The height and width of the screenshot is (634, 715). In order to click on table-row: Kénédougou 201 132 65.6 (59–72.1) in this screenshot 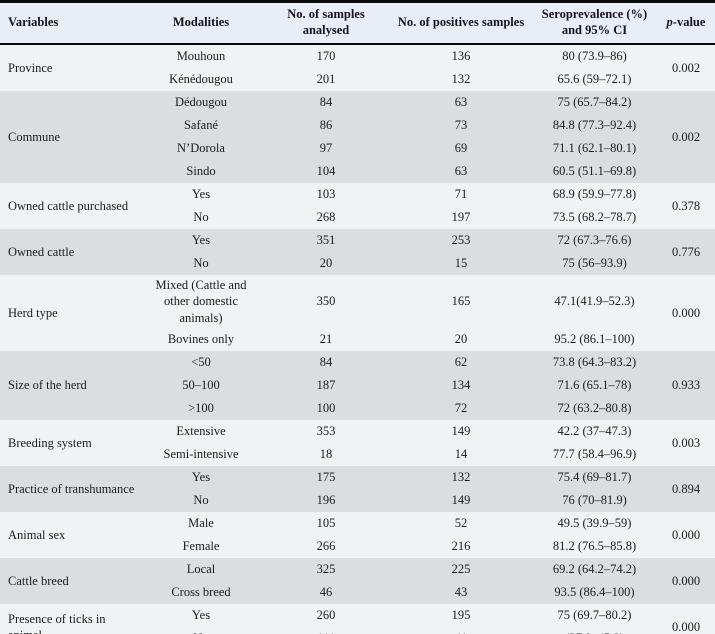, I will do `click(357, 79)`.